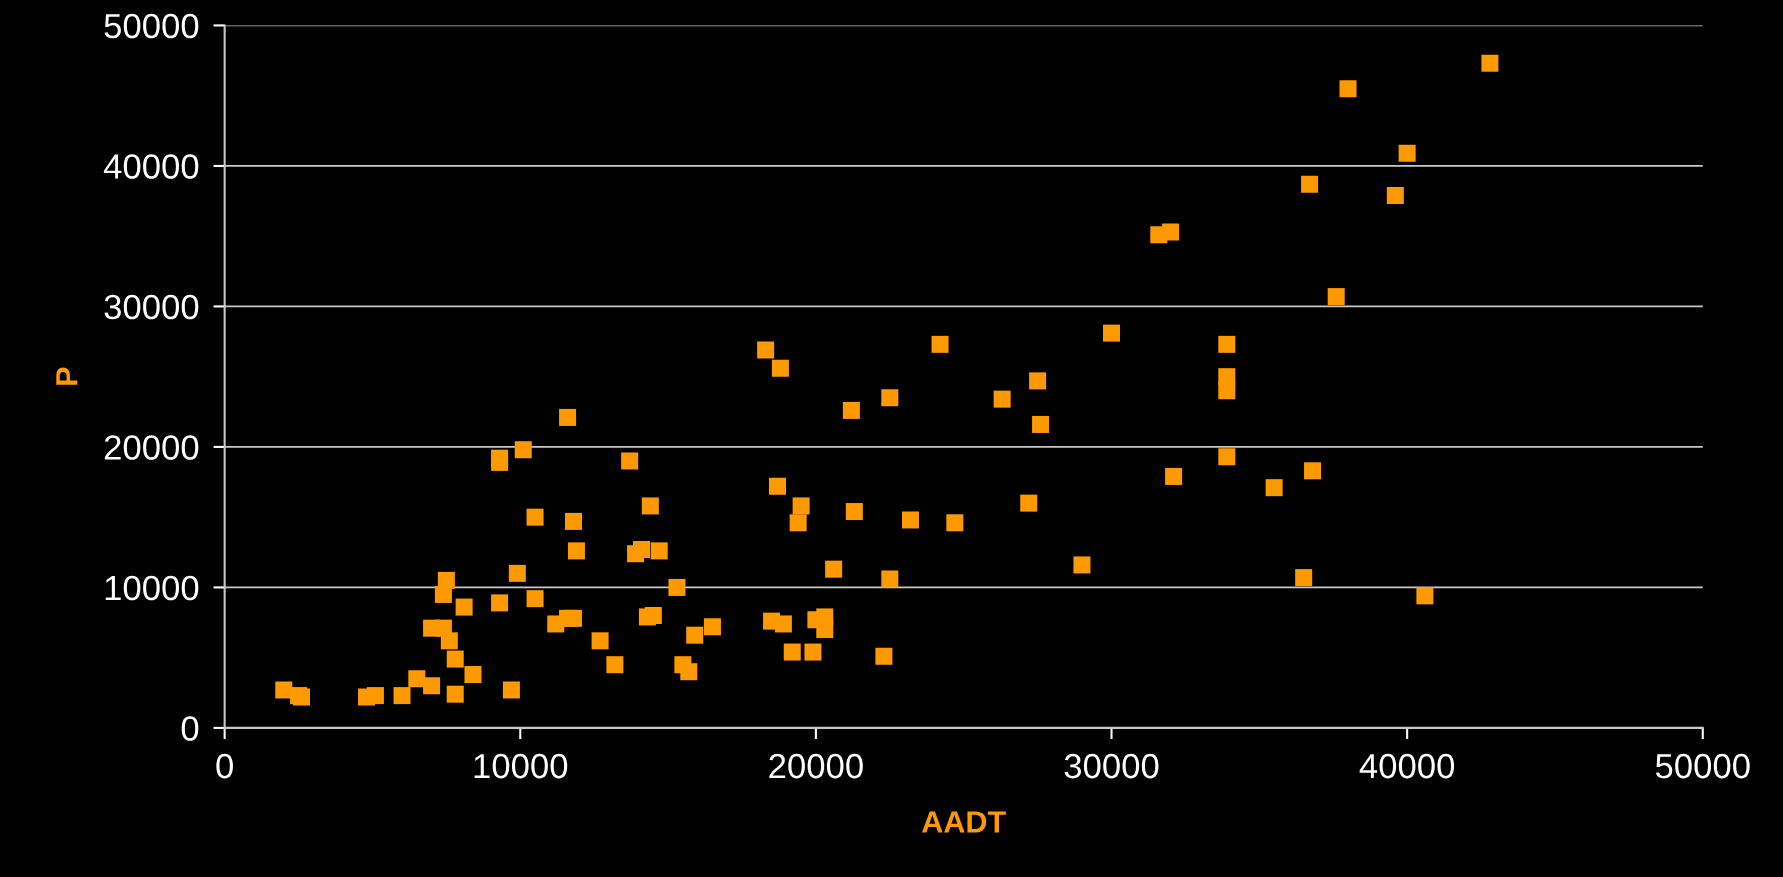 The image size is (1783, 877). What do you see at coordinates (152, 588) in the screenshot?
I see `y-tick-label: 10000` at bounding box center [152, 588].